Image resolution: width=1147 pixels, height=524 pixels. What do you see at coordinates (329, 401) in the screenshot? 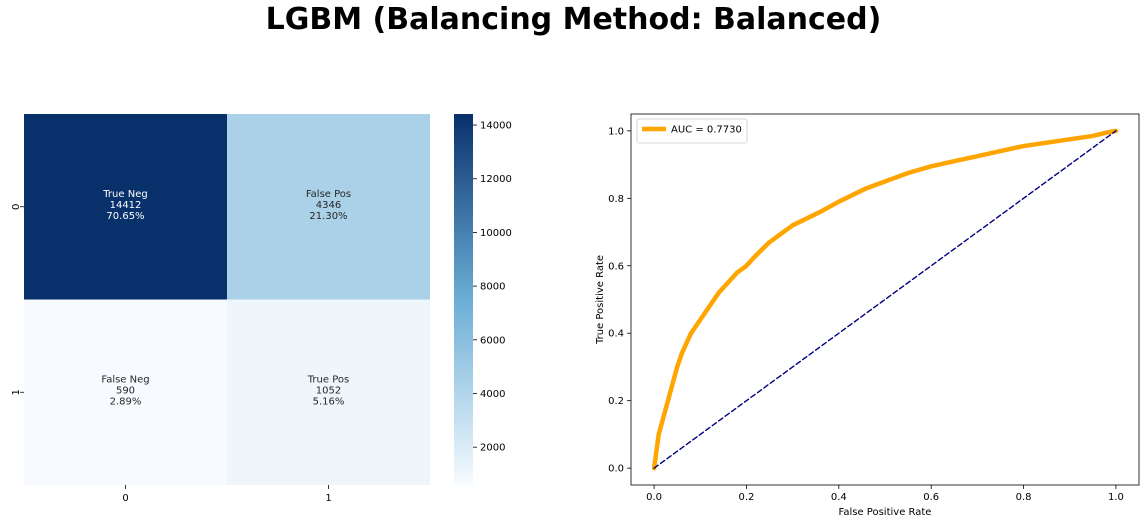
I see `heatmap-cell-label: 5.16%` at bounding box center [329, 401].